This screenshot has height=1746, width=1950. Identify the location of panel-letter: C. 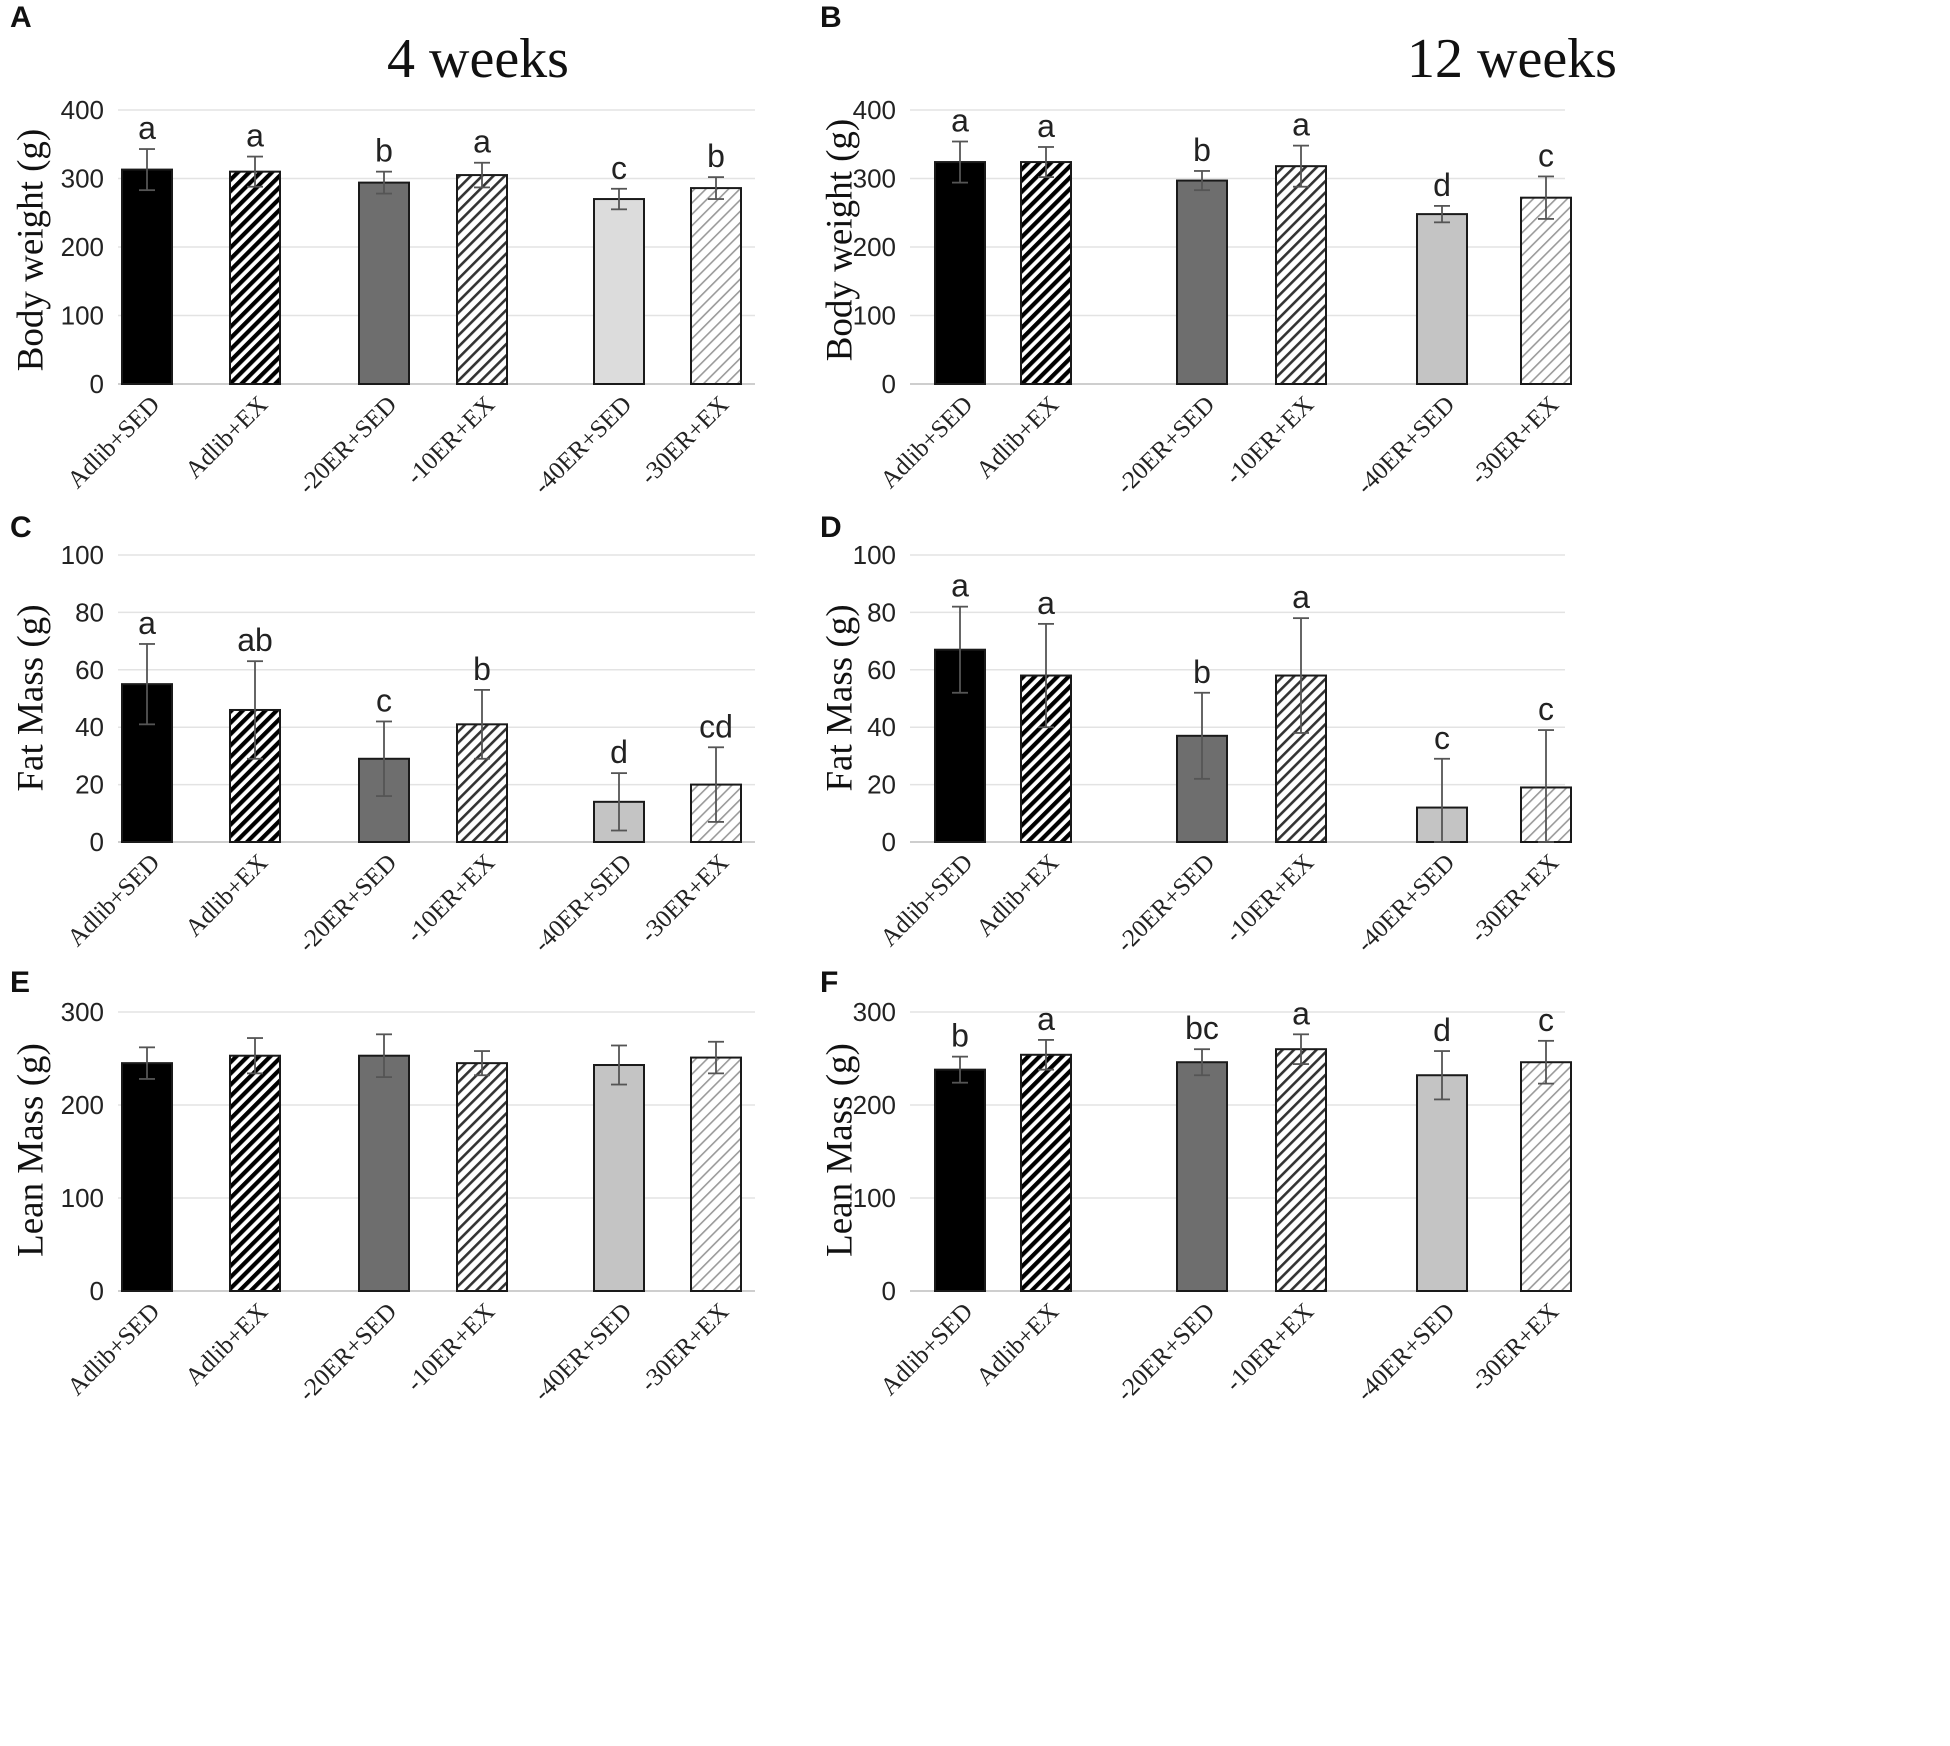
(21, 527).